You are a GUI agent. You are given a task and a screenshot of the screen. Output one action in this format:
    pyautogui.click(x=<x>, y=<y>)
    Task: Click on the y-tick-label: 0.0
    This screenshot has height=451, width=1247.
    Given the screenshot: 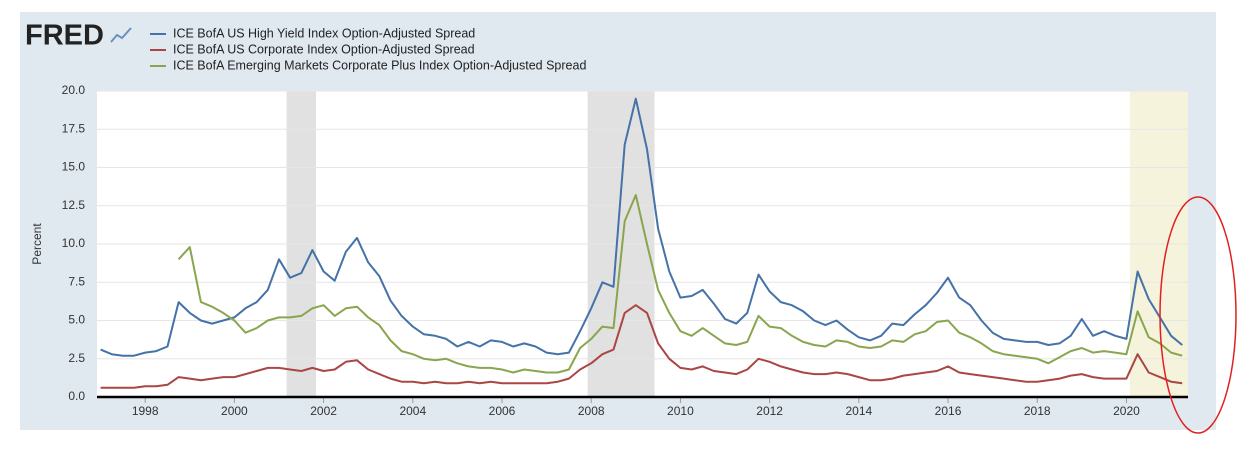 What is the action you would take?
    pyautogui.click(x=76, y=396)
    